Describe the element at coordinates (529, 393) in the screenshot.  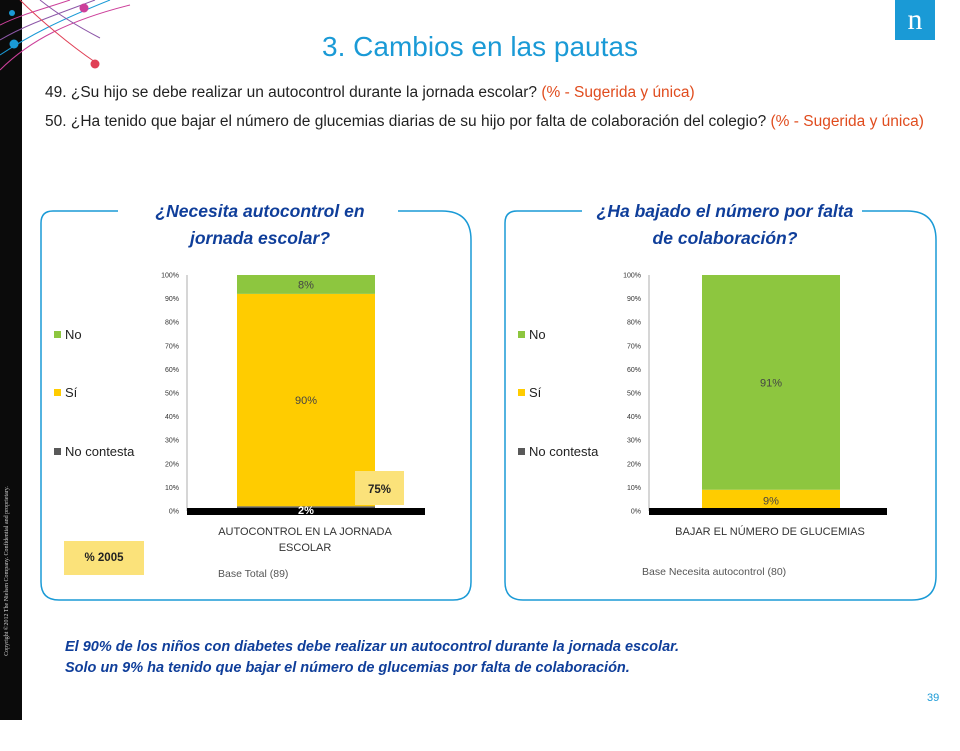
I see `legend-item-si-right: Sí` at that location.